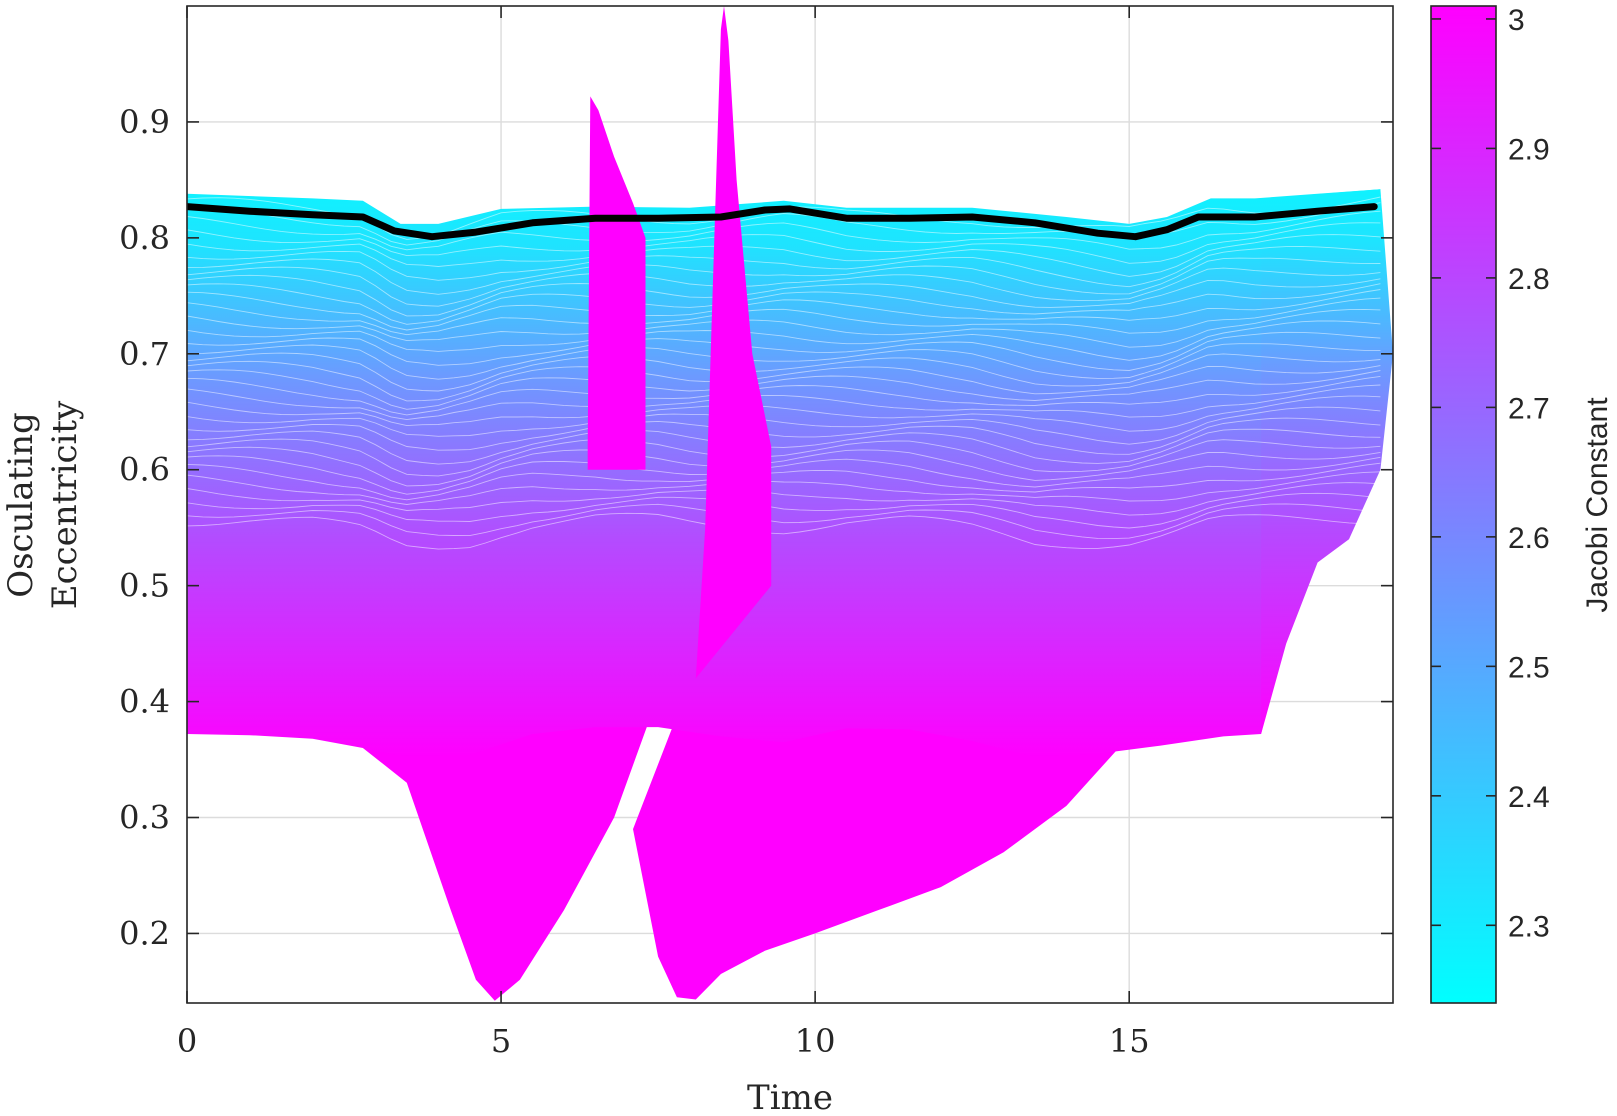 The image size is (1617, 1116). What do you see at coordinates (144, 354) in the screenshot?
I see `y-tick-label: 0.7` at bounding box center [144, 354].